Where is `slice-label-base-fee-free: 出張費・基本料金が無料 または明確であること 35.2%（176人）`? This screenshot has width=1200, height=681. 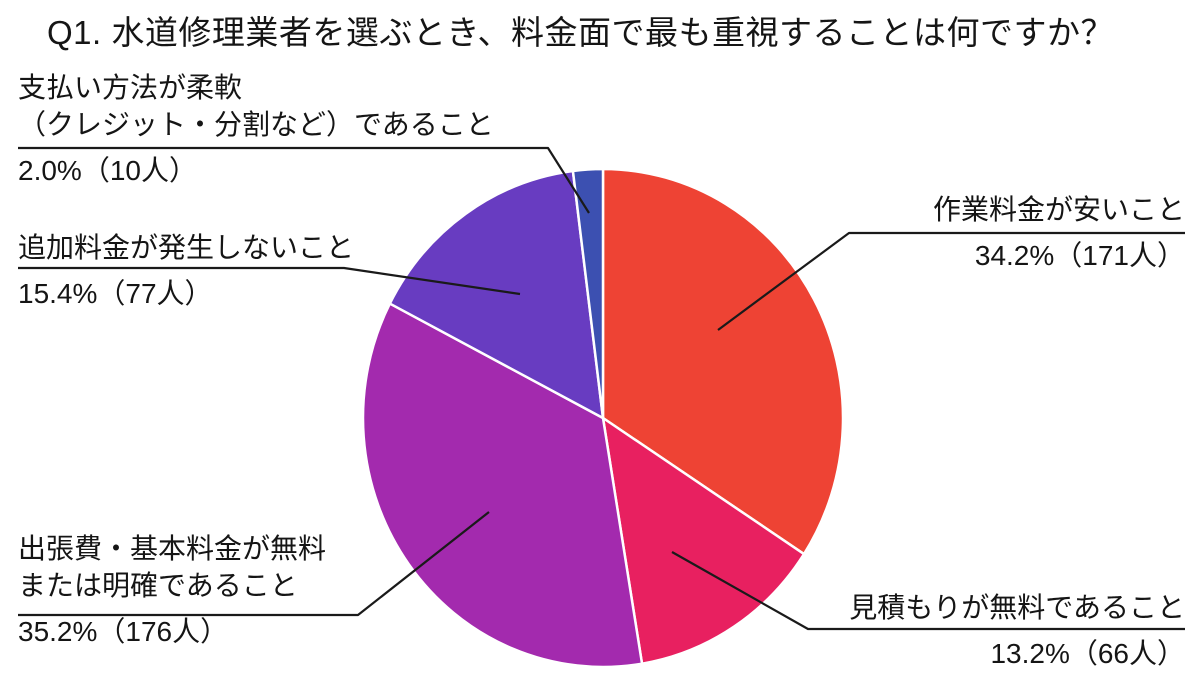
slice-label-base-fee-free: 出張費・基本料金が無料 または明確であること 35.2%（176人） is located at coordinates (172, 590).